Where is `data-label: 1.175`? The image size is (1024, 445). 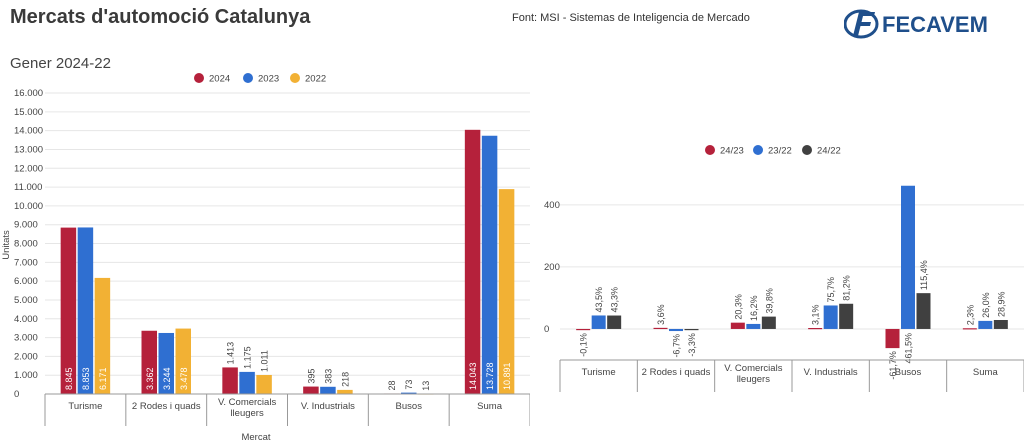
data-label: 1.175 is located at coordinates (248, 357).